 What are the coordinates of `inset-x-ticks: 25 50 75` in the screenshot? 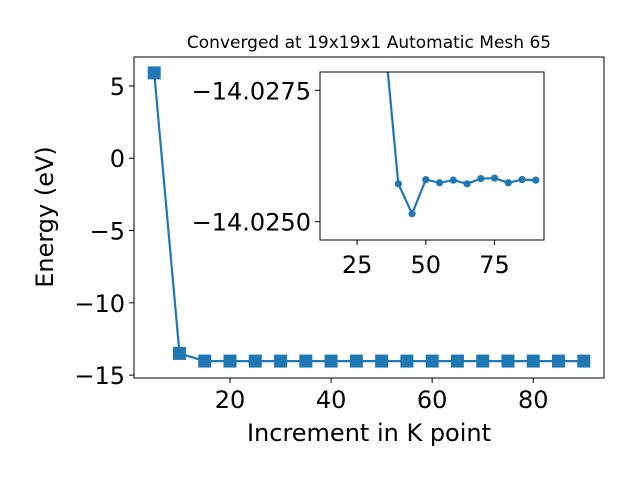 It's located at (426, 259).